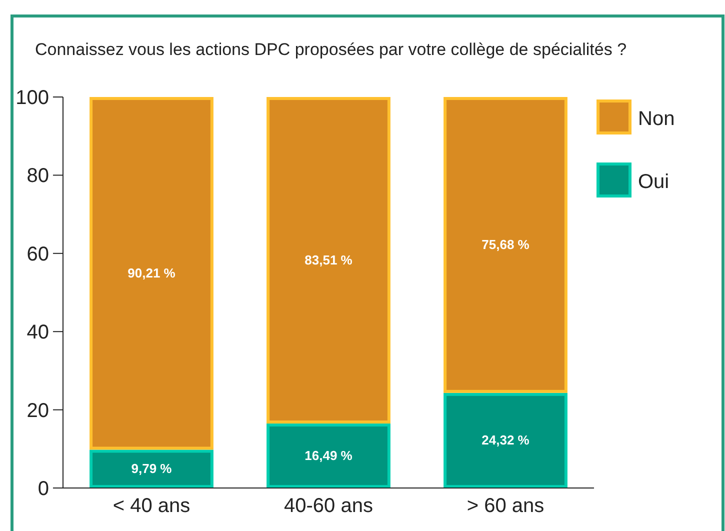 This screenshot has height=531, width=725. I want to click on y-tick-label: 20, so click(37, 411).